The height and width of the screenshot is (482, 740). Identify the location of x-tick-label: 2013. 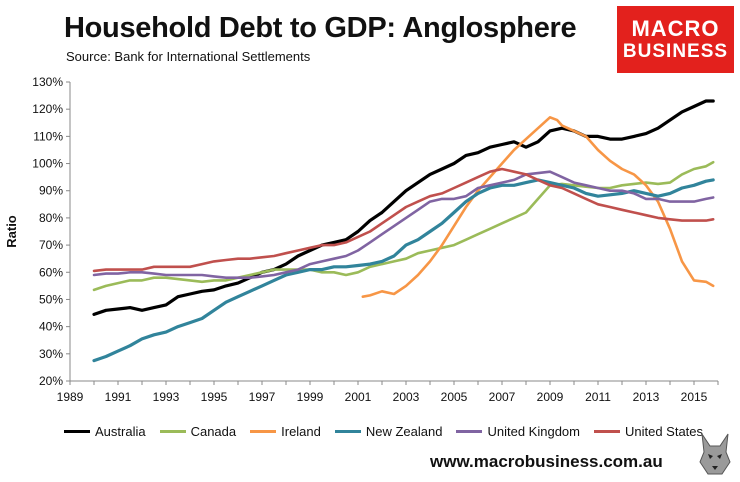
(646, 397).